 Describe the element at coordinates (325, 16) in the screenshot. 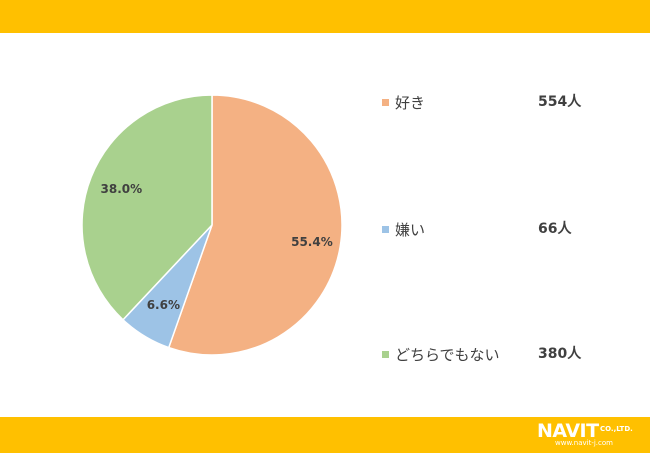

I see `top-banner` at that location.